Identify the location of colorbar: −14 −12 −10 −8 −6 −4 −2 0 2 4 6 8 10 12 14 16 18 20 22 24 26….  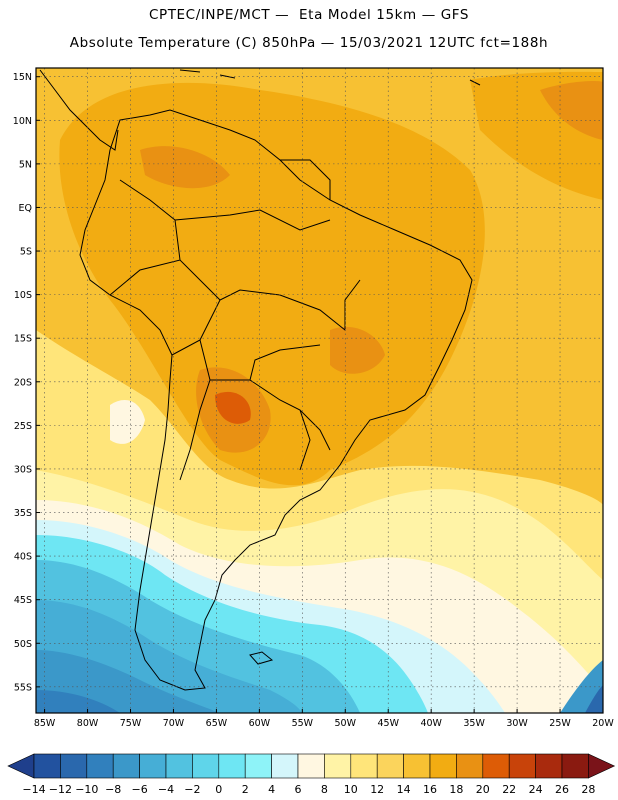
(311, 774).